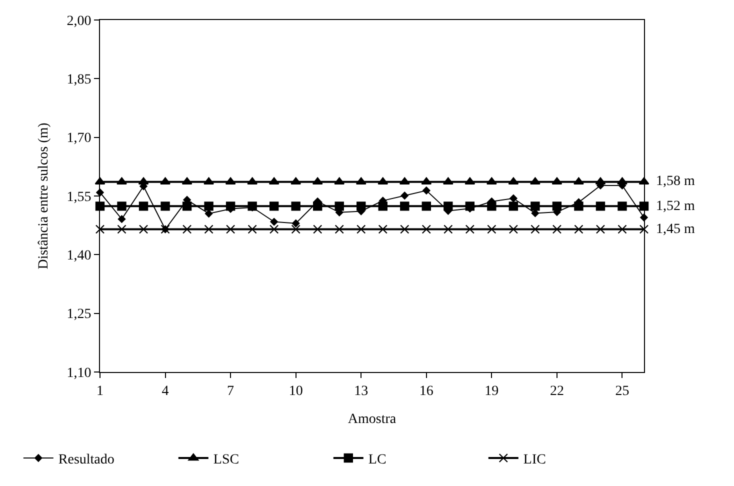  Describe the element at coordinates (534, 460) in the screenshot. I see `legend-label: LIC` at that location.